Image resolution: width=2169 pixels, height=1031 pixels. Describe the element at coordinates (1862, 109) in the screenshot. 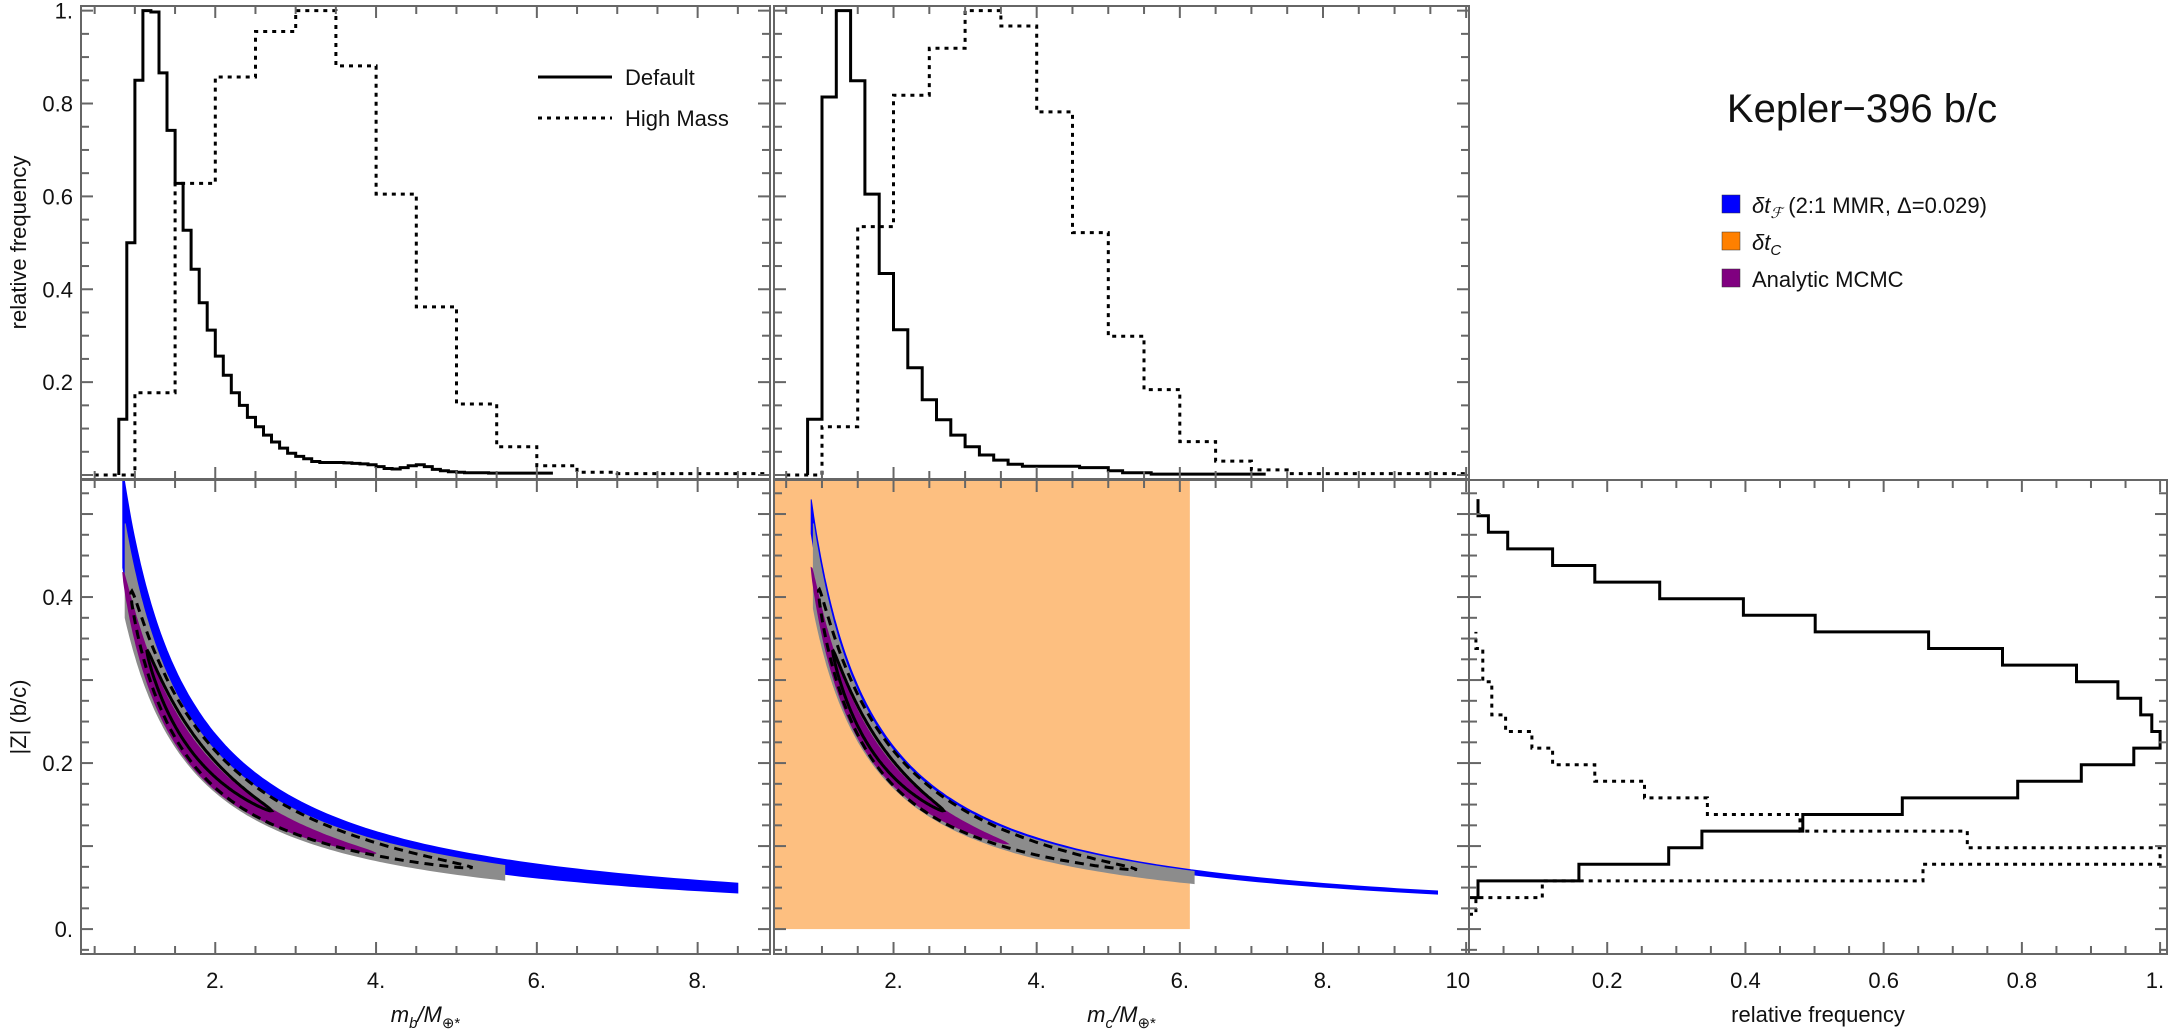

I see `figure-title: Kepler−396 b/c` at that location.